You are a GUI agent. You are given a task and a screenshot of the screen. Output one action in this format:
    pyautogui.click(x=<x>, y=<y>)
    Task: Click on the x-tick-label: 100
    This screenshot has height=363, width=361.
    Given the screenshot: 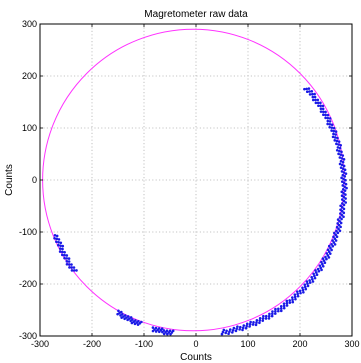 What is the action you would take?
    pyautogui.click(x=247, y=344)
    